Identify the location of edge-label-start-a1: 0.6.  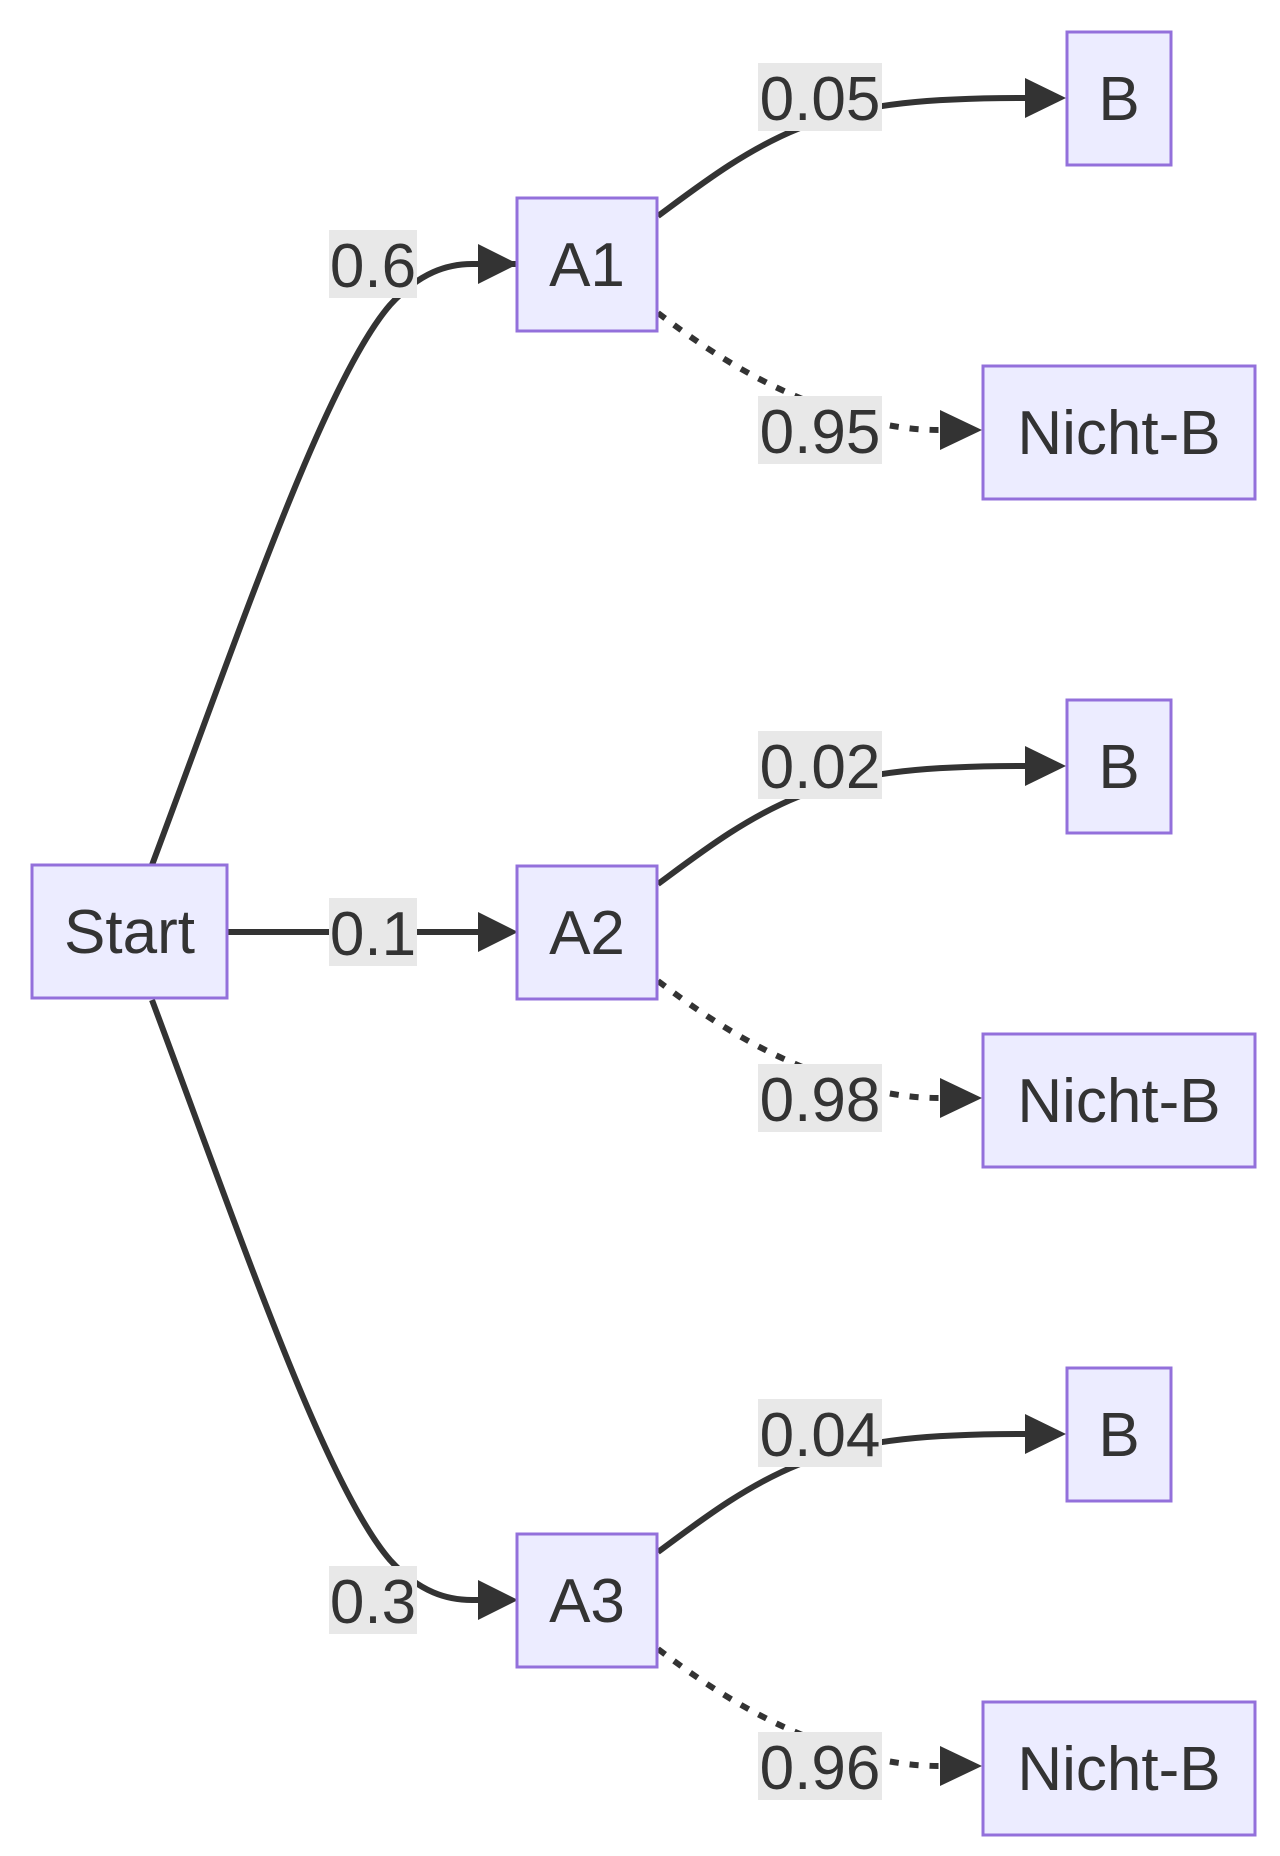
(373, 265).